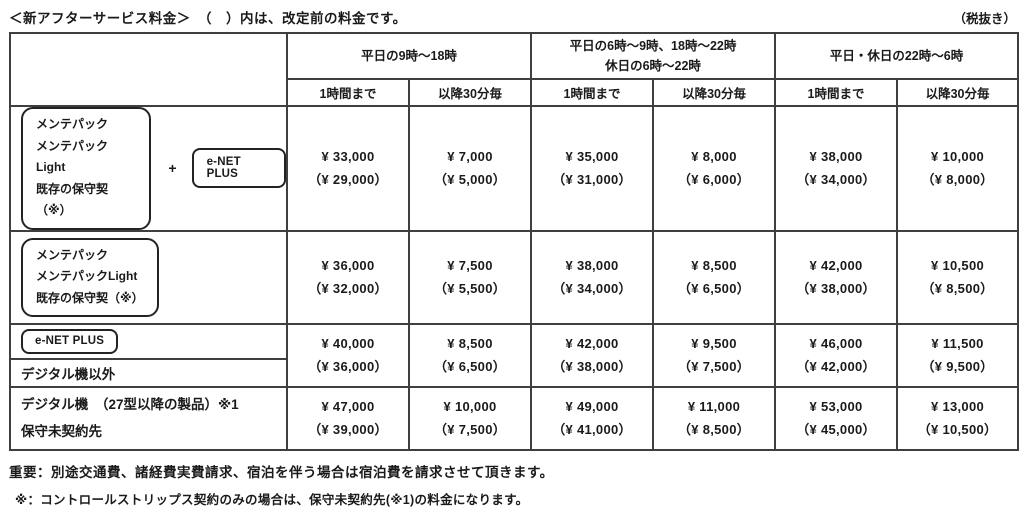 This screenshot has height=508, width=1024. What do you see at coordinates (836, 343) in the screenshot?
I see `price-new: ¥ 46,000` at bounding box center [836, 343].